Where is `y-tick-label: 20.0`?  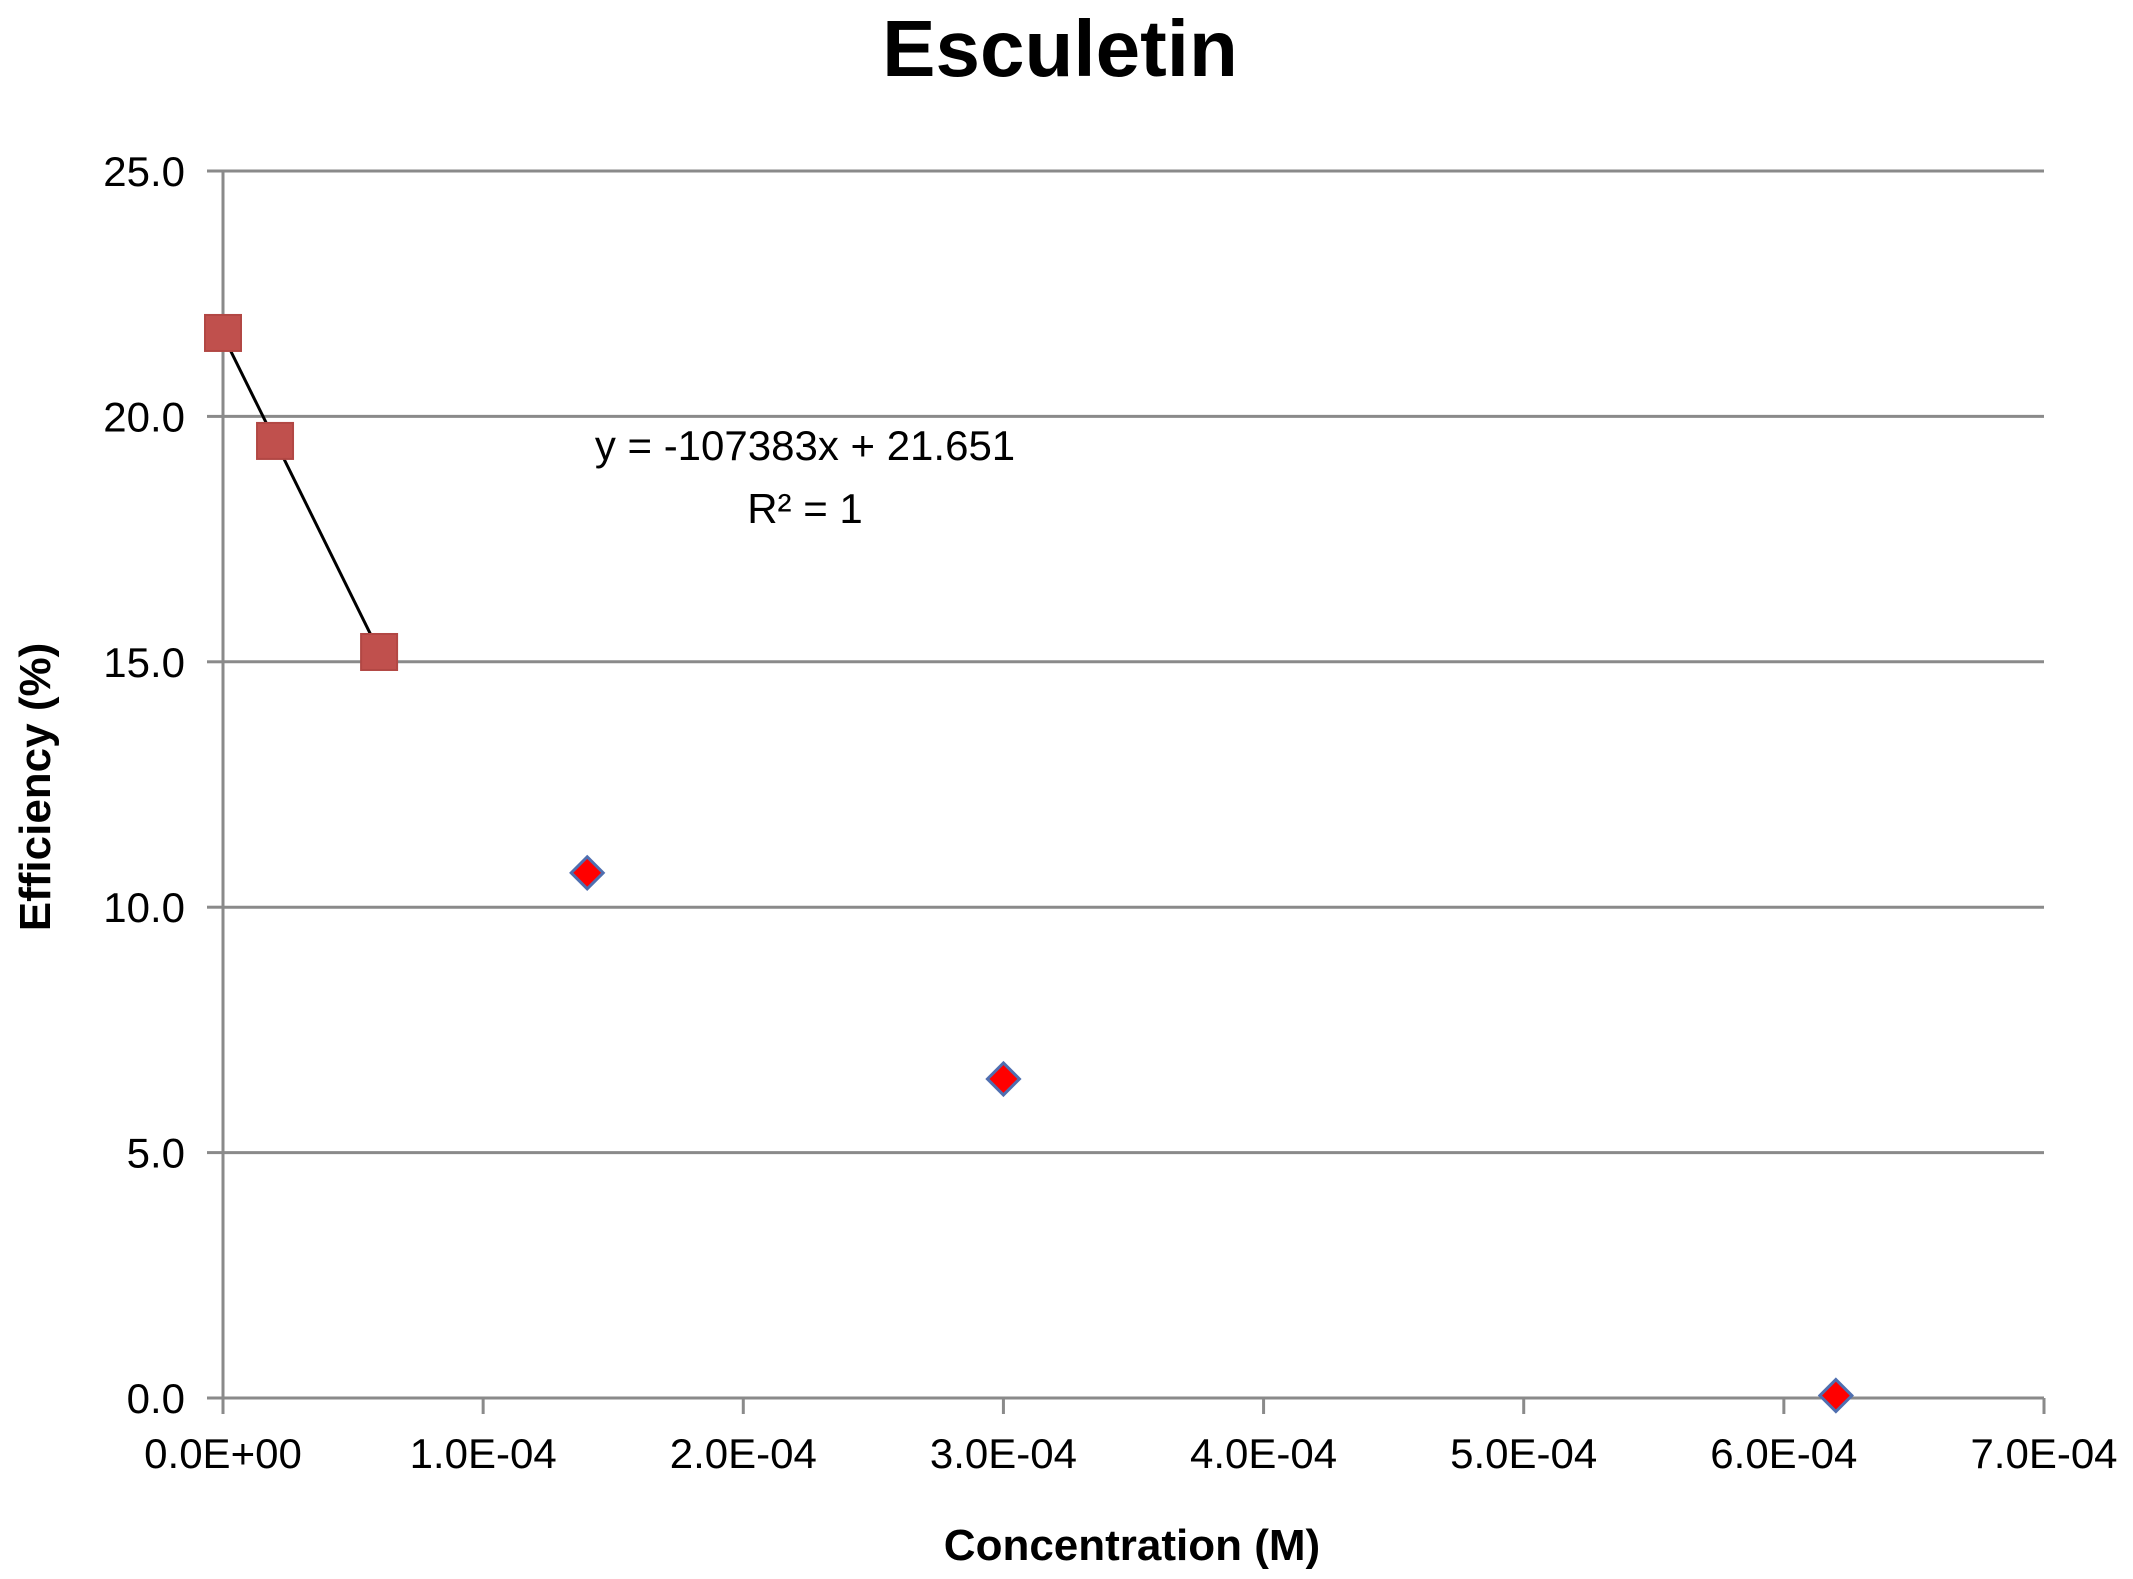
y-tick-label: 20.0 is located at coordinates (144, 416).